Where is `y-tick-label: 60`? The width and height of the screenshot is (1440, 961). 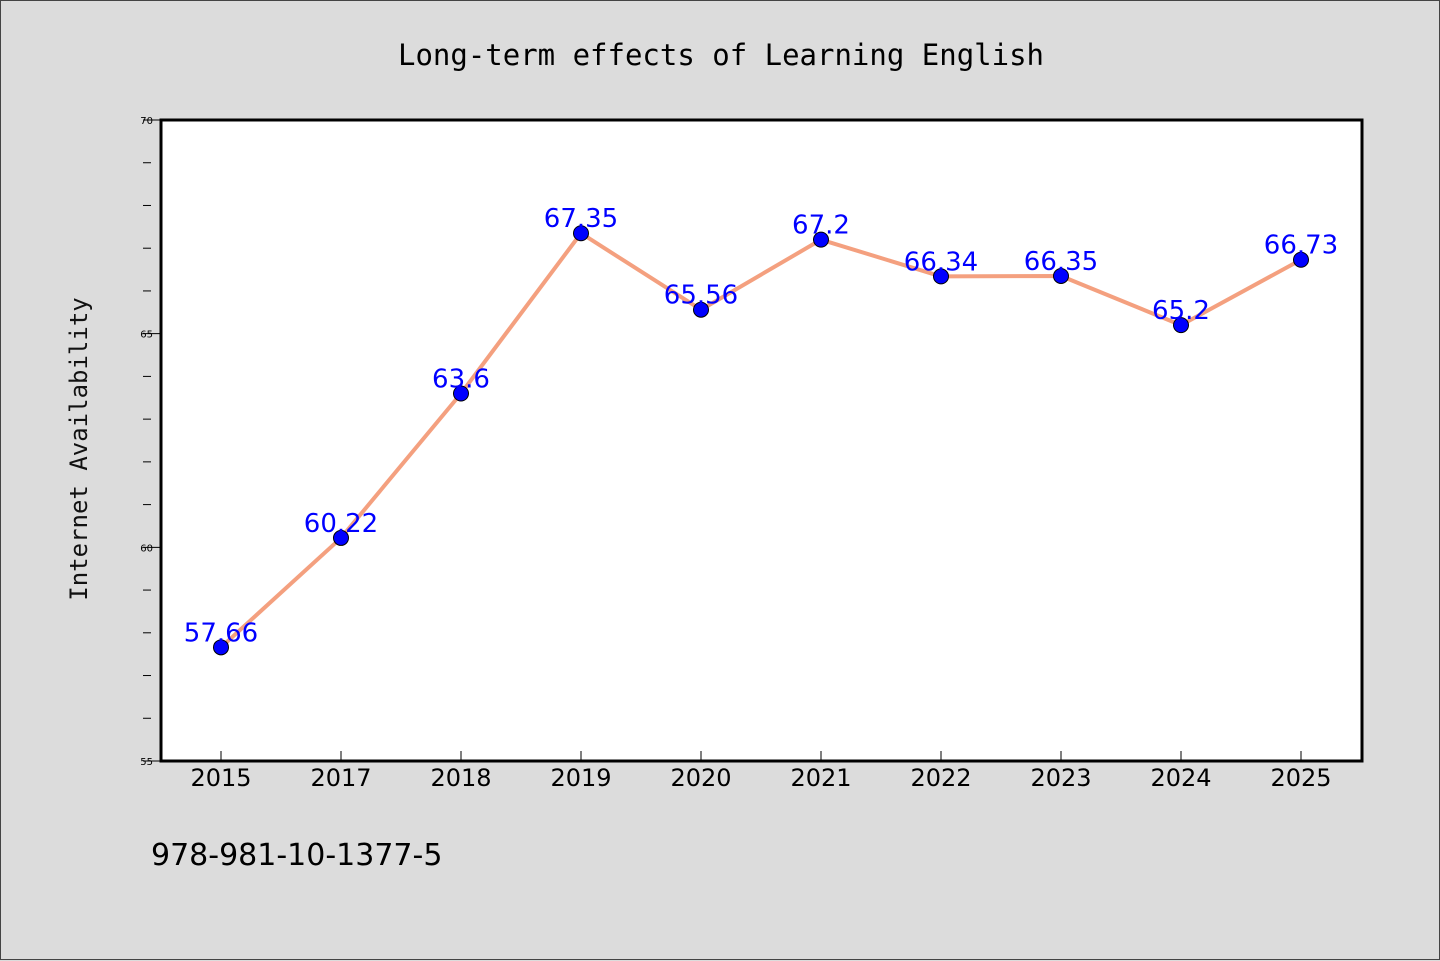 y-tick-label: 60 is located at coordinates (146, 548).